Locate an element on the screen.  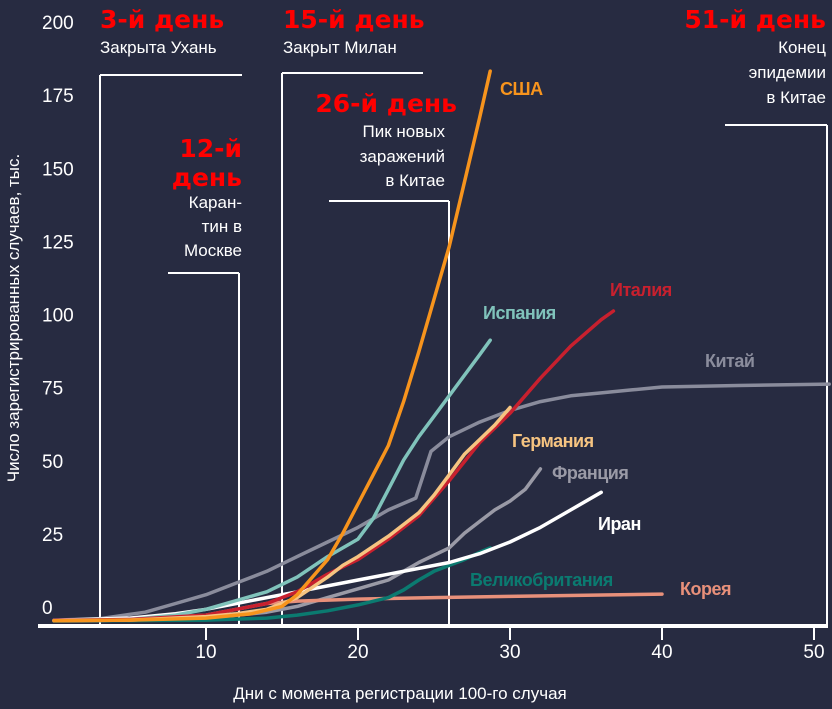
annotation-text: Конец is located at coordinates (802, 47).